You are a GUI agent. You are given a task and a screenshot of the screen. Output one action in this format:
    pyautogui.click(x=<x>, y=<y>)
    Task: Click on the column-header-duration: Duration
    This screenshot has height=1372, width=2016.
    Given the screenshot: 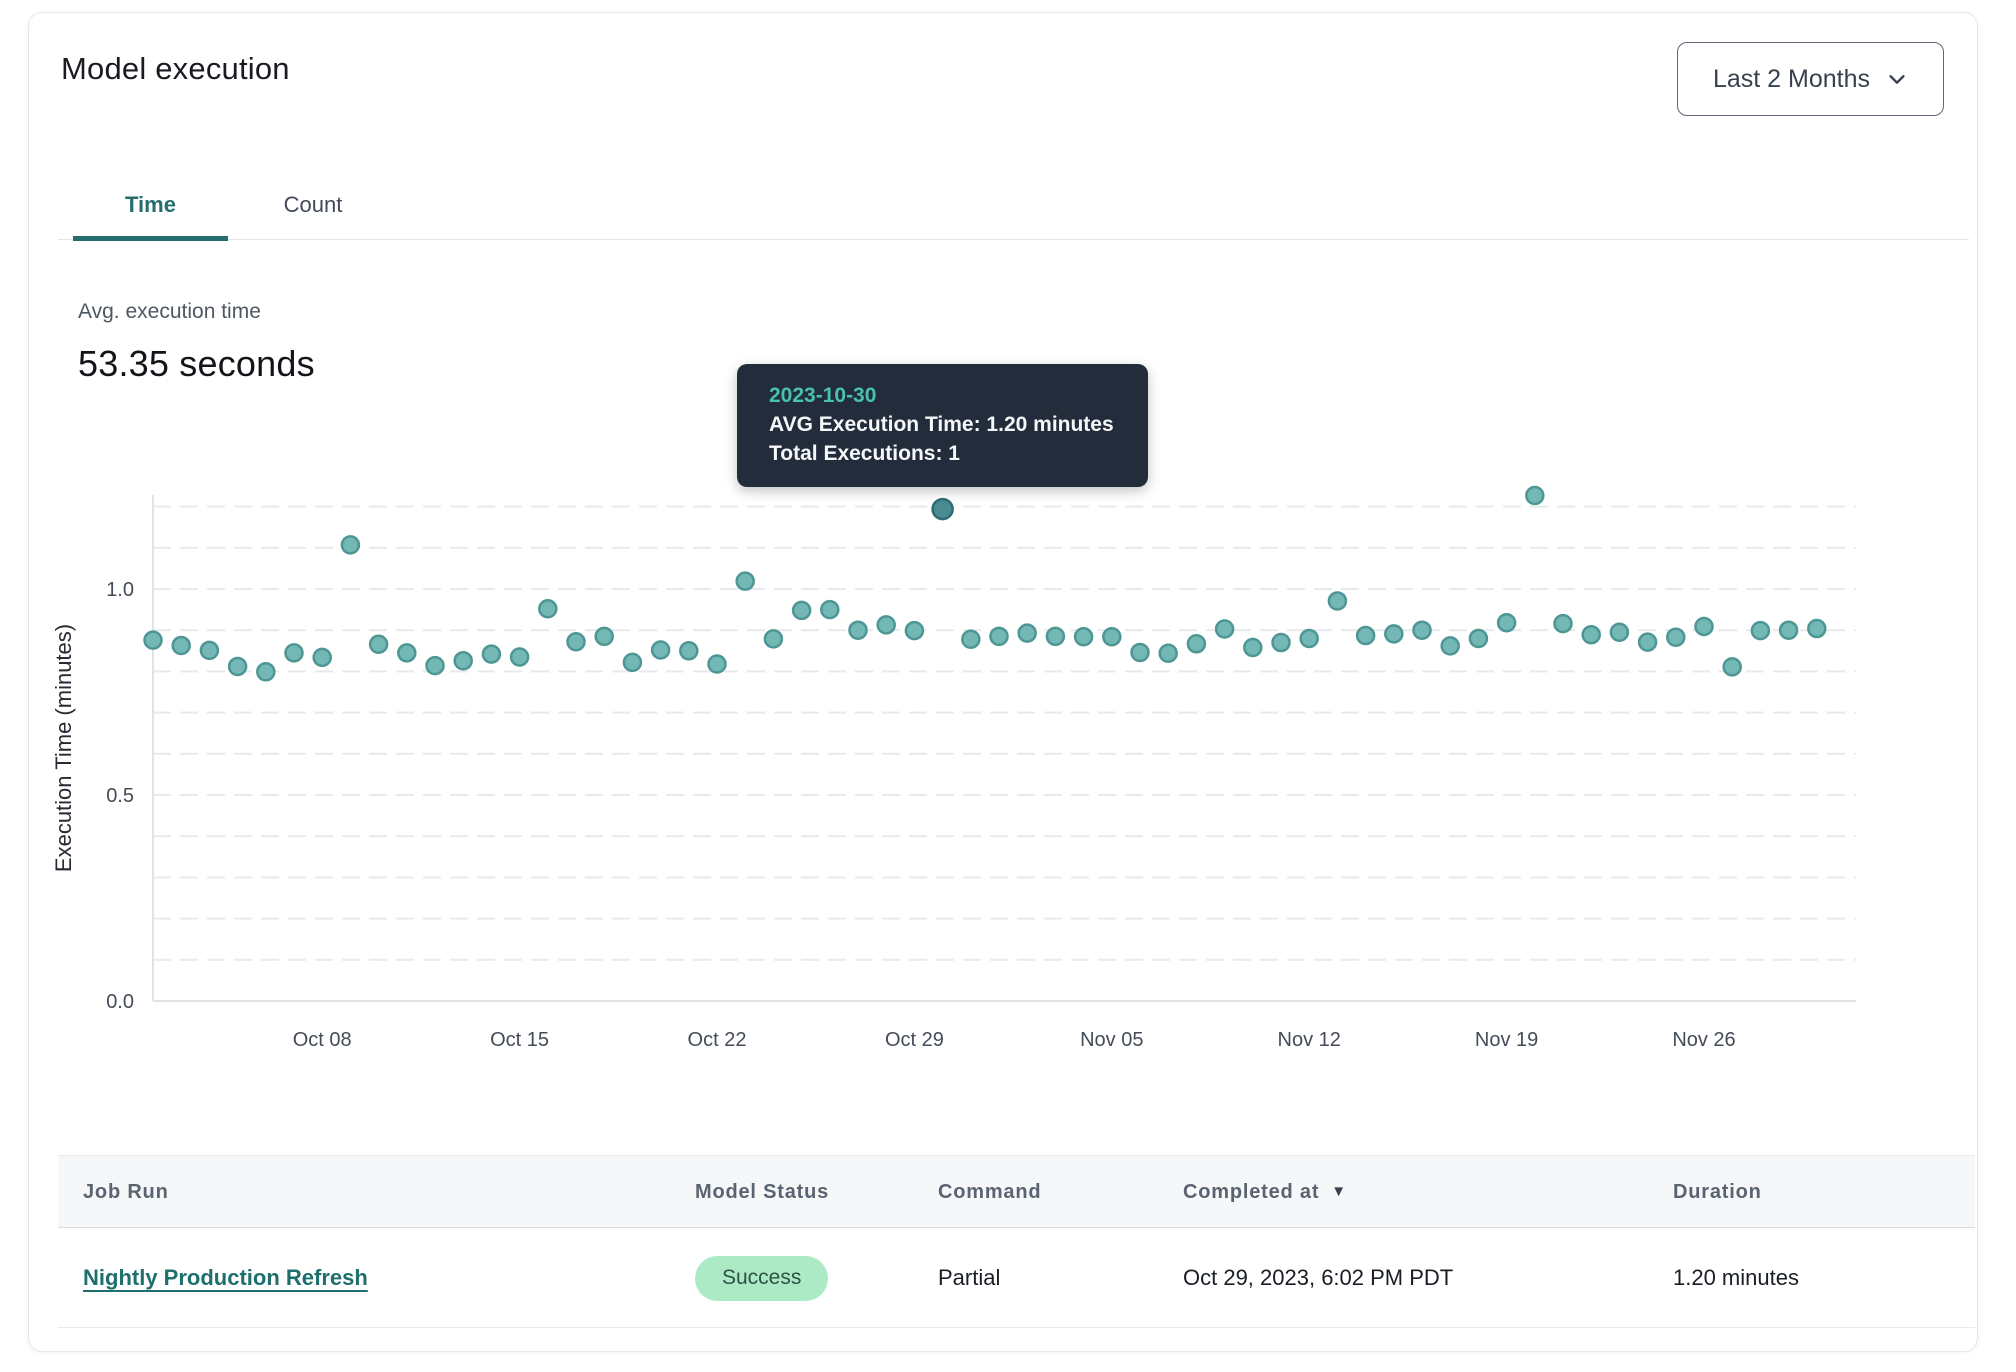 What is the action you would take?
    pyautogui.click(x=1717, y=1192)
    